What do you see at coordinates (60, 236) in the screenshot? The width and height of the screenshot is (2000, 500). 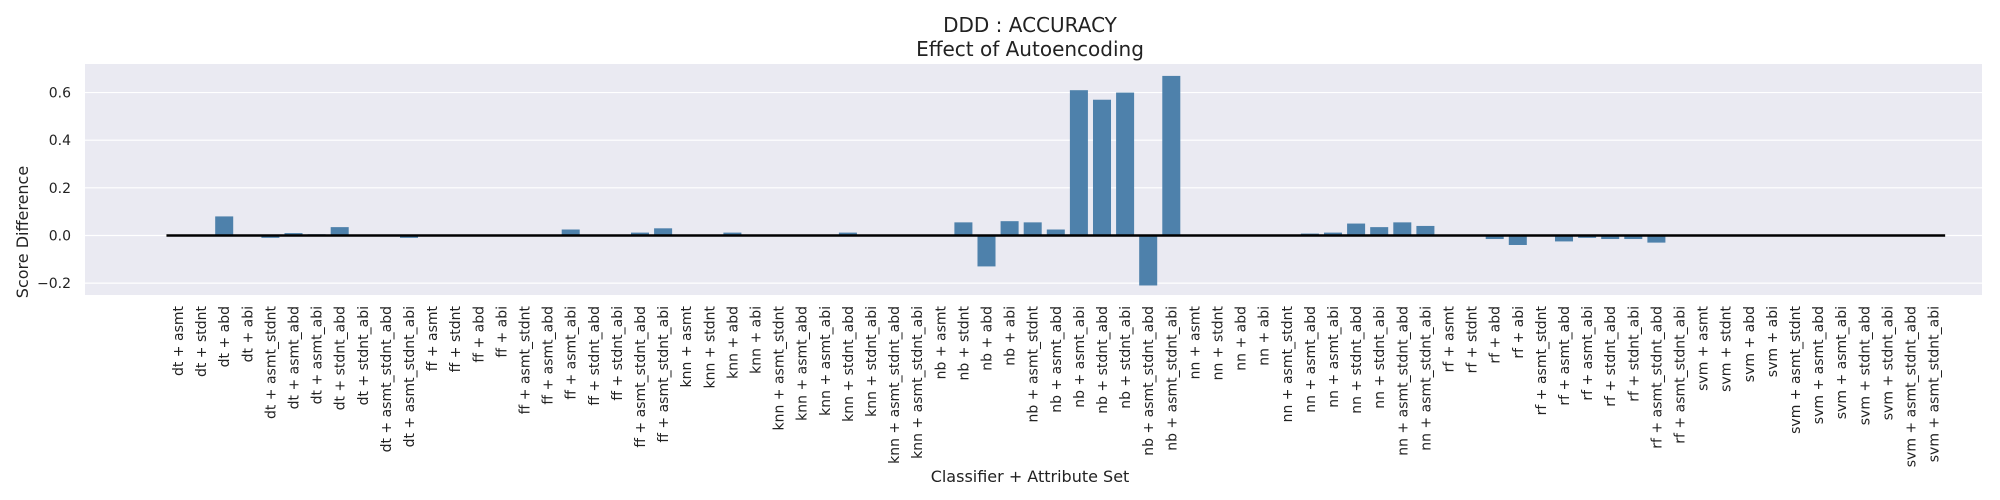 I see `y-tick-label: 0.0` at bounding box center [60, 236].